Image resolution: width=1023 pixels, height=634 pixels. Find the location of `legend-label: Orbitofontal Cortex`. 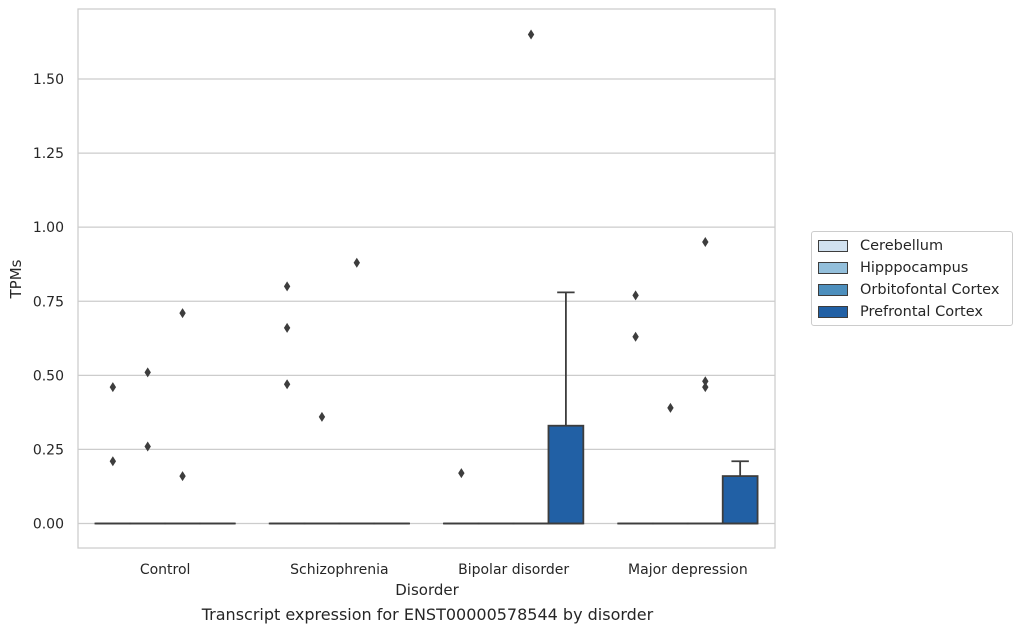

legend-label: Orbitofontal Cortex is located at coordinates (930, 290).